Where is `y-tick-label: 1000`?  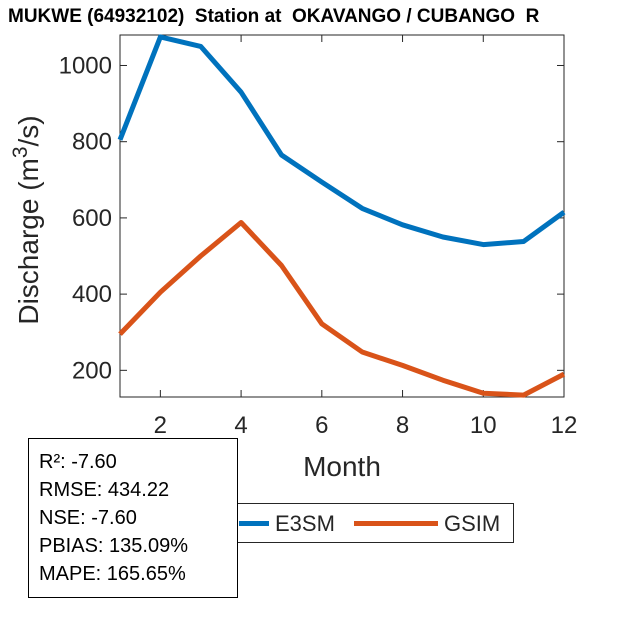 y-tick-label: 1000 is located at coordinates (85, 65).